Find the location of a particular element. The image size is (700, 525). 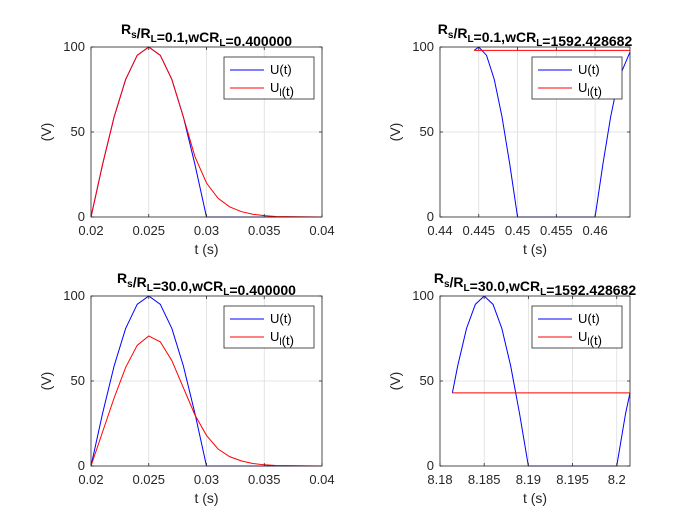

x-tick-label: 8.18 is located at coordinates (439, 479).